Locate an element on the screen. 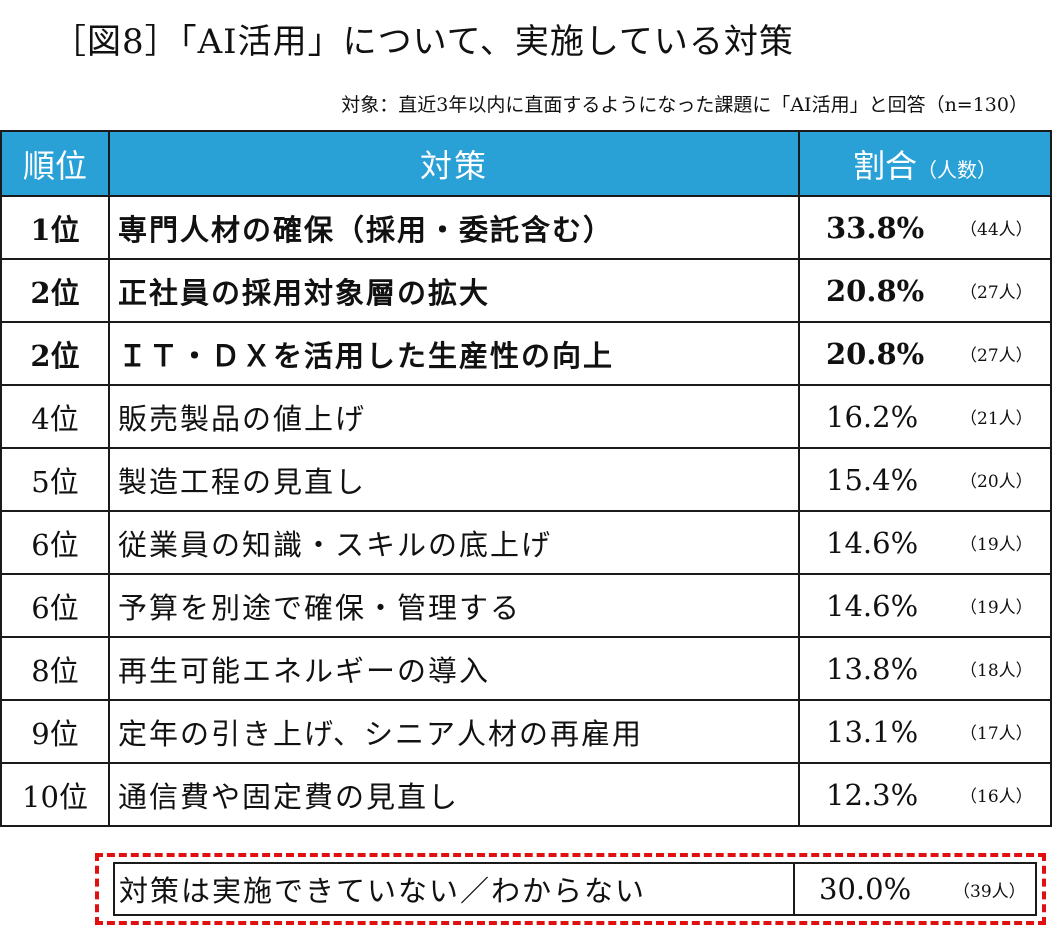 This screenshot has width=1052, height=926. highlighted-extra-row: 対策は実施できていない／わからない 30.0% （39人） is located at coordinates (570, 889).